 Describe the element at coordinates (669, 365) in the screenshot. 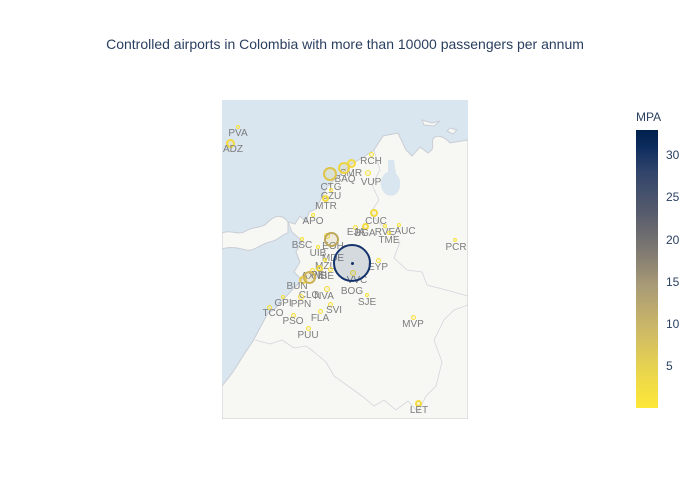

I see `colorbar-tick-5: 5` at that location.